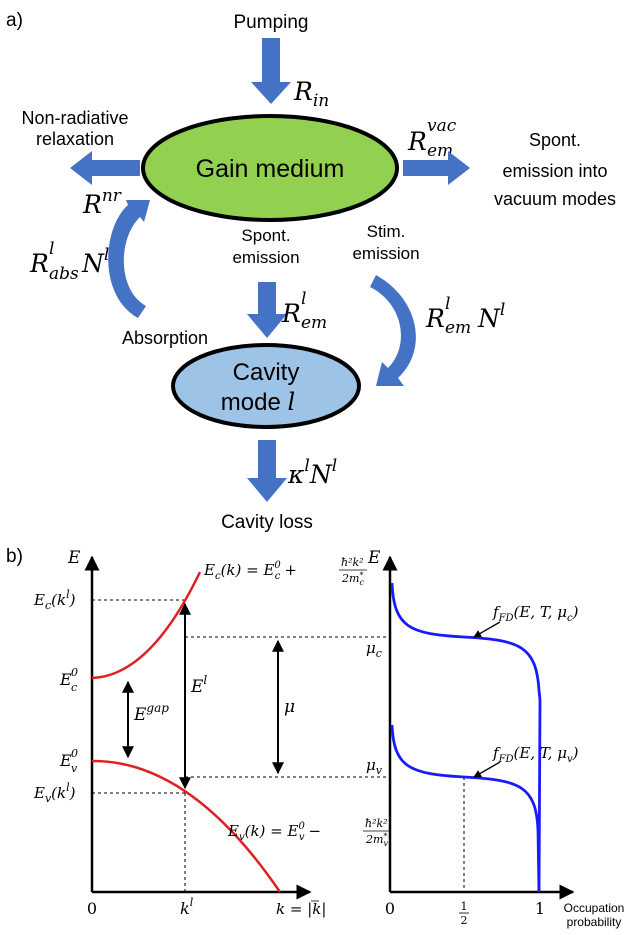 The image size is (634, 935). I want to click on rate-in: Rin, so click(311, 94).